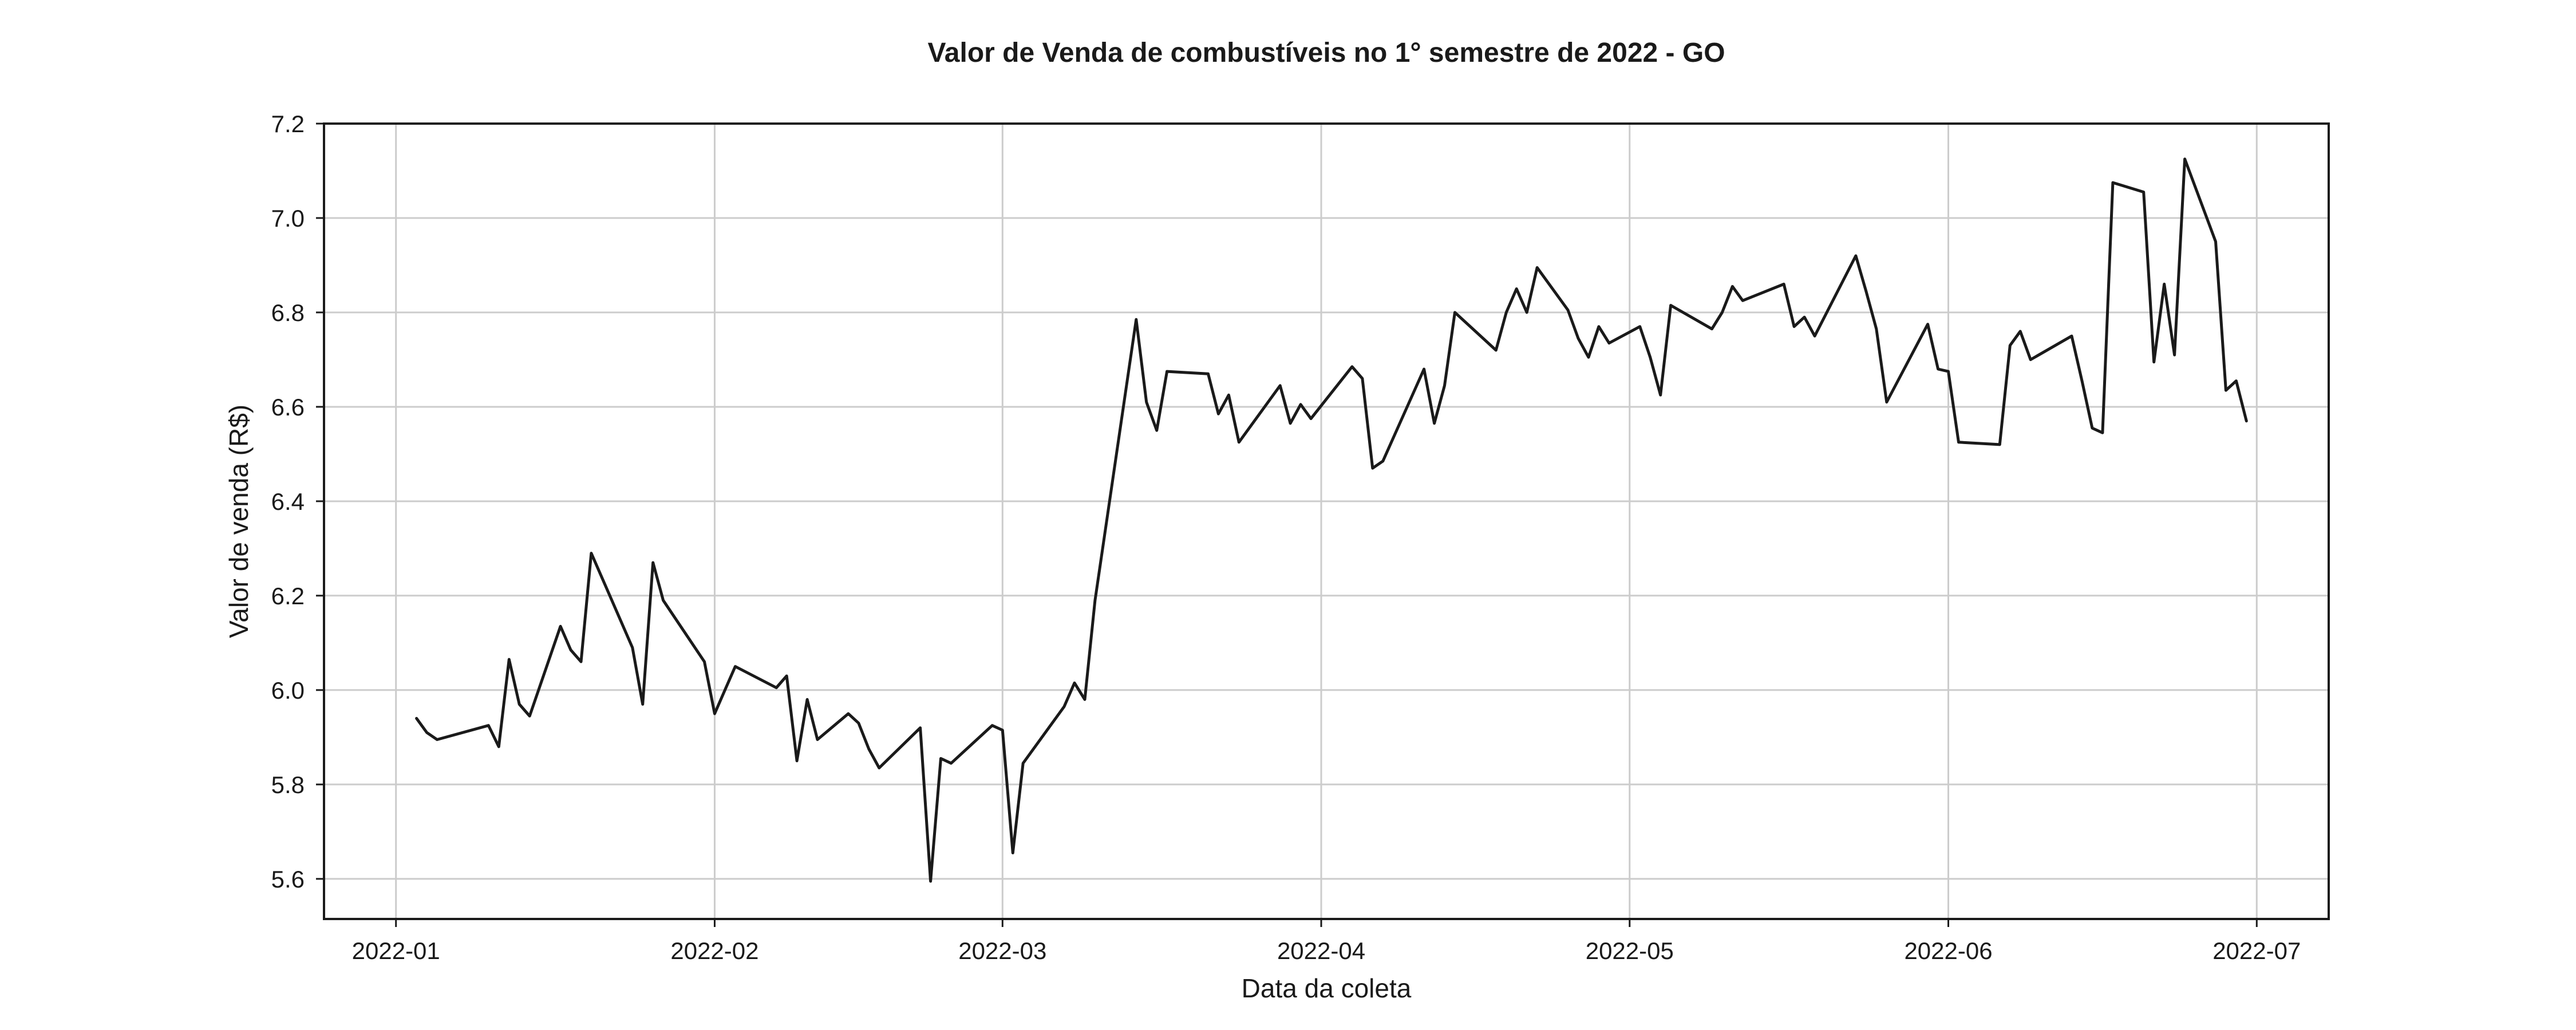  I want to click on x-tick-label: 2022-01, so click(396, 950).